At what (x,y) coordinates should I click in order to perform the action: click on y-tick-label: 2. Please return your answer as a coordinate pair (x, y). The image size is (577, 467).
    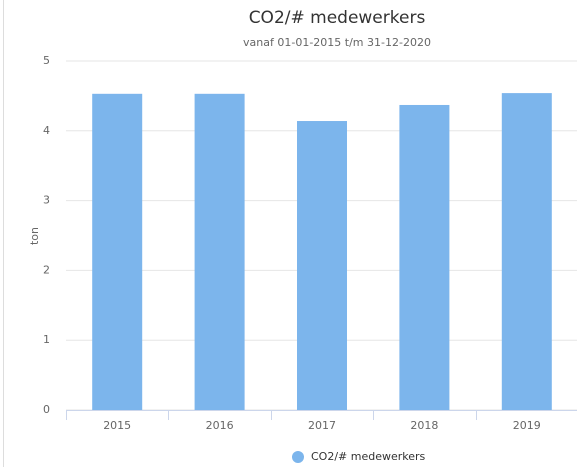
    Looking at the image, I should click on (46, 269).